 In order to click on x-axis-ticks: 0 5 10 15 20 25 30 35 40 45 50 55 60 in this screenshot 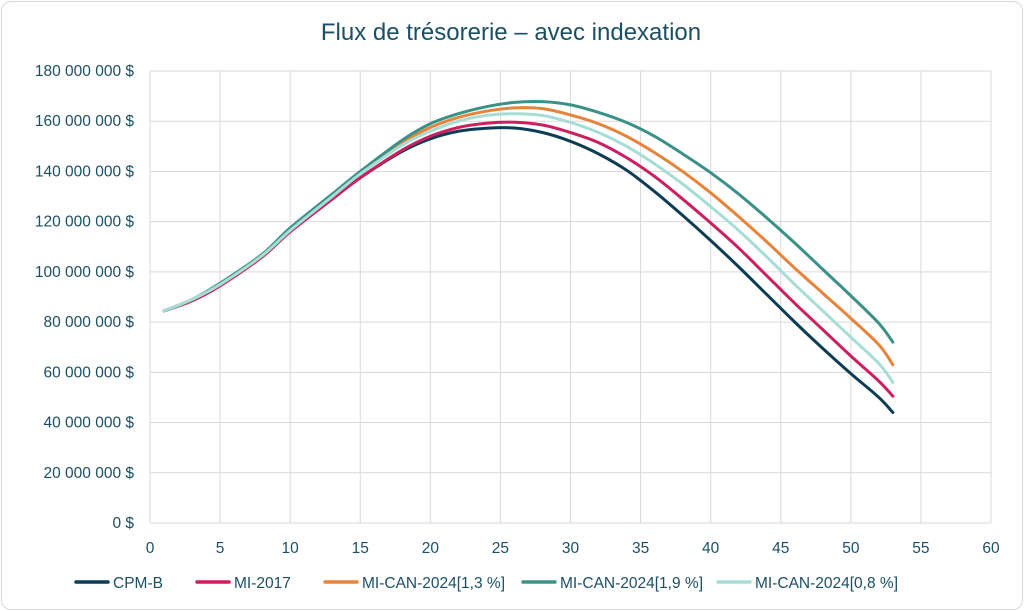, I will do `click(573, 548)`.